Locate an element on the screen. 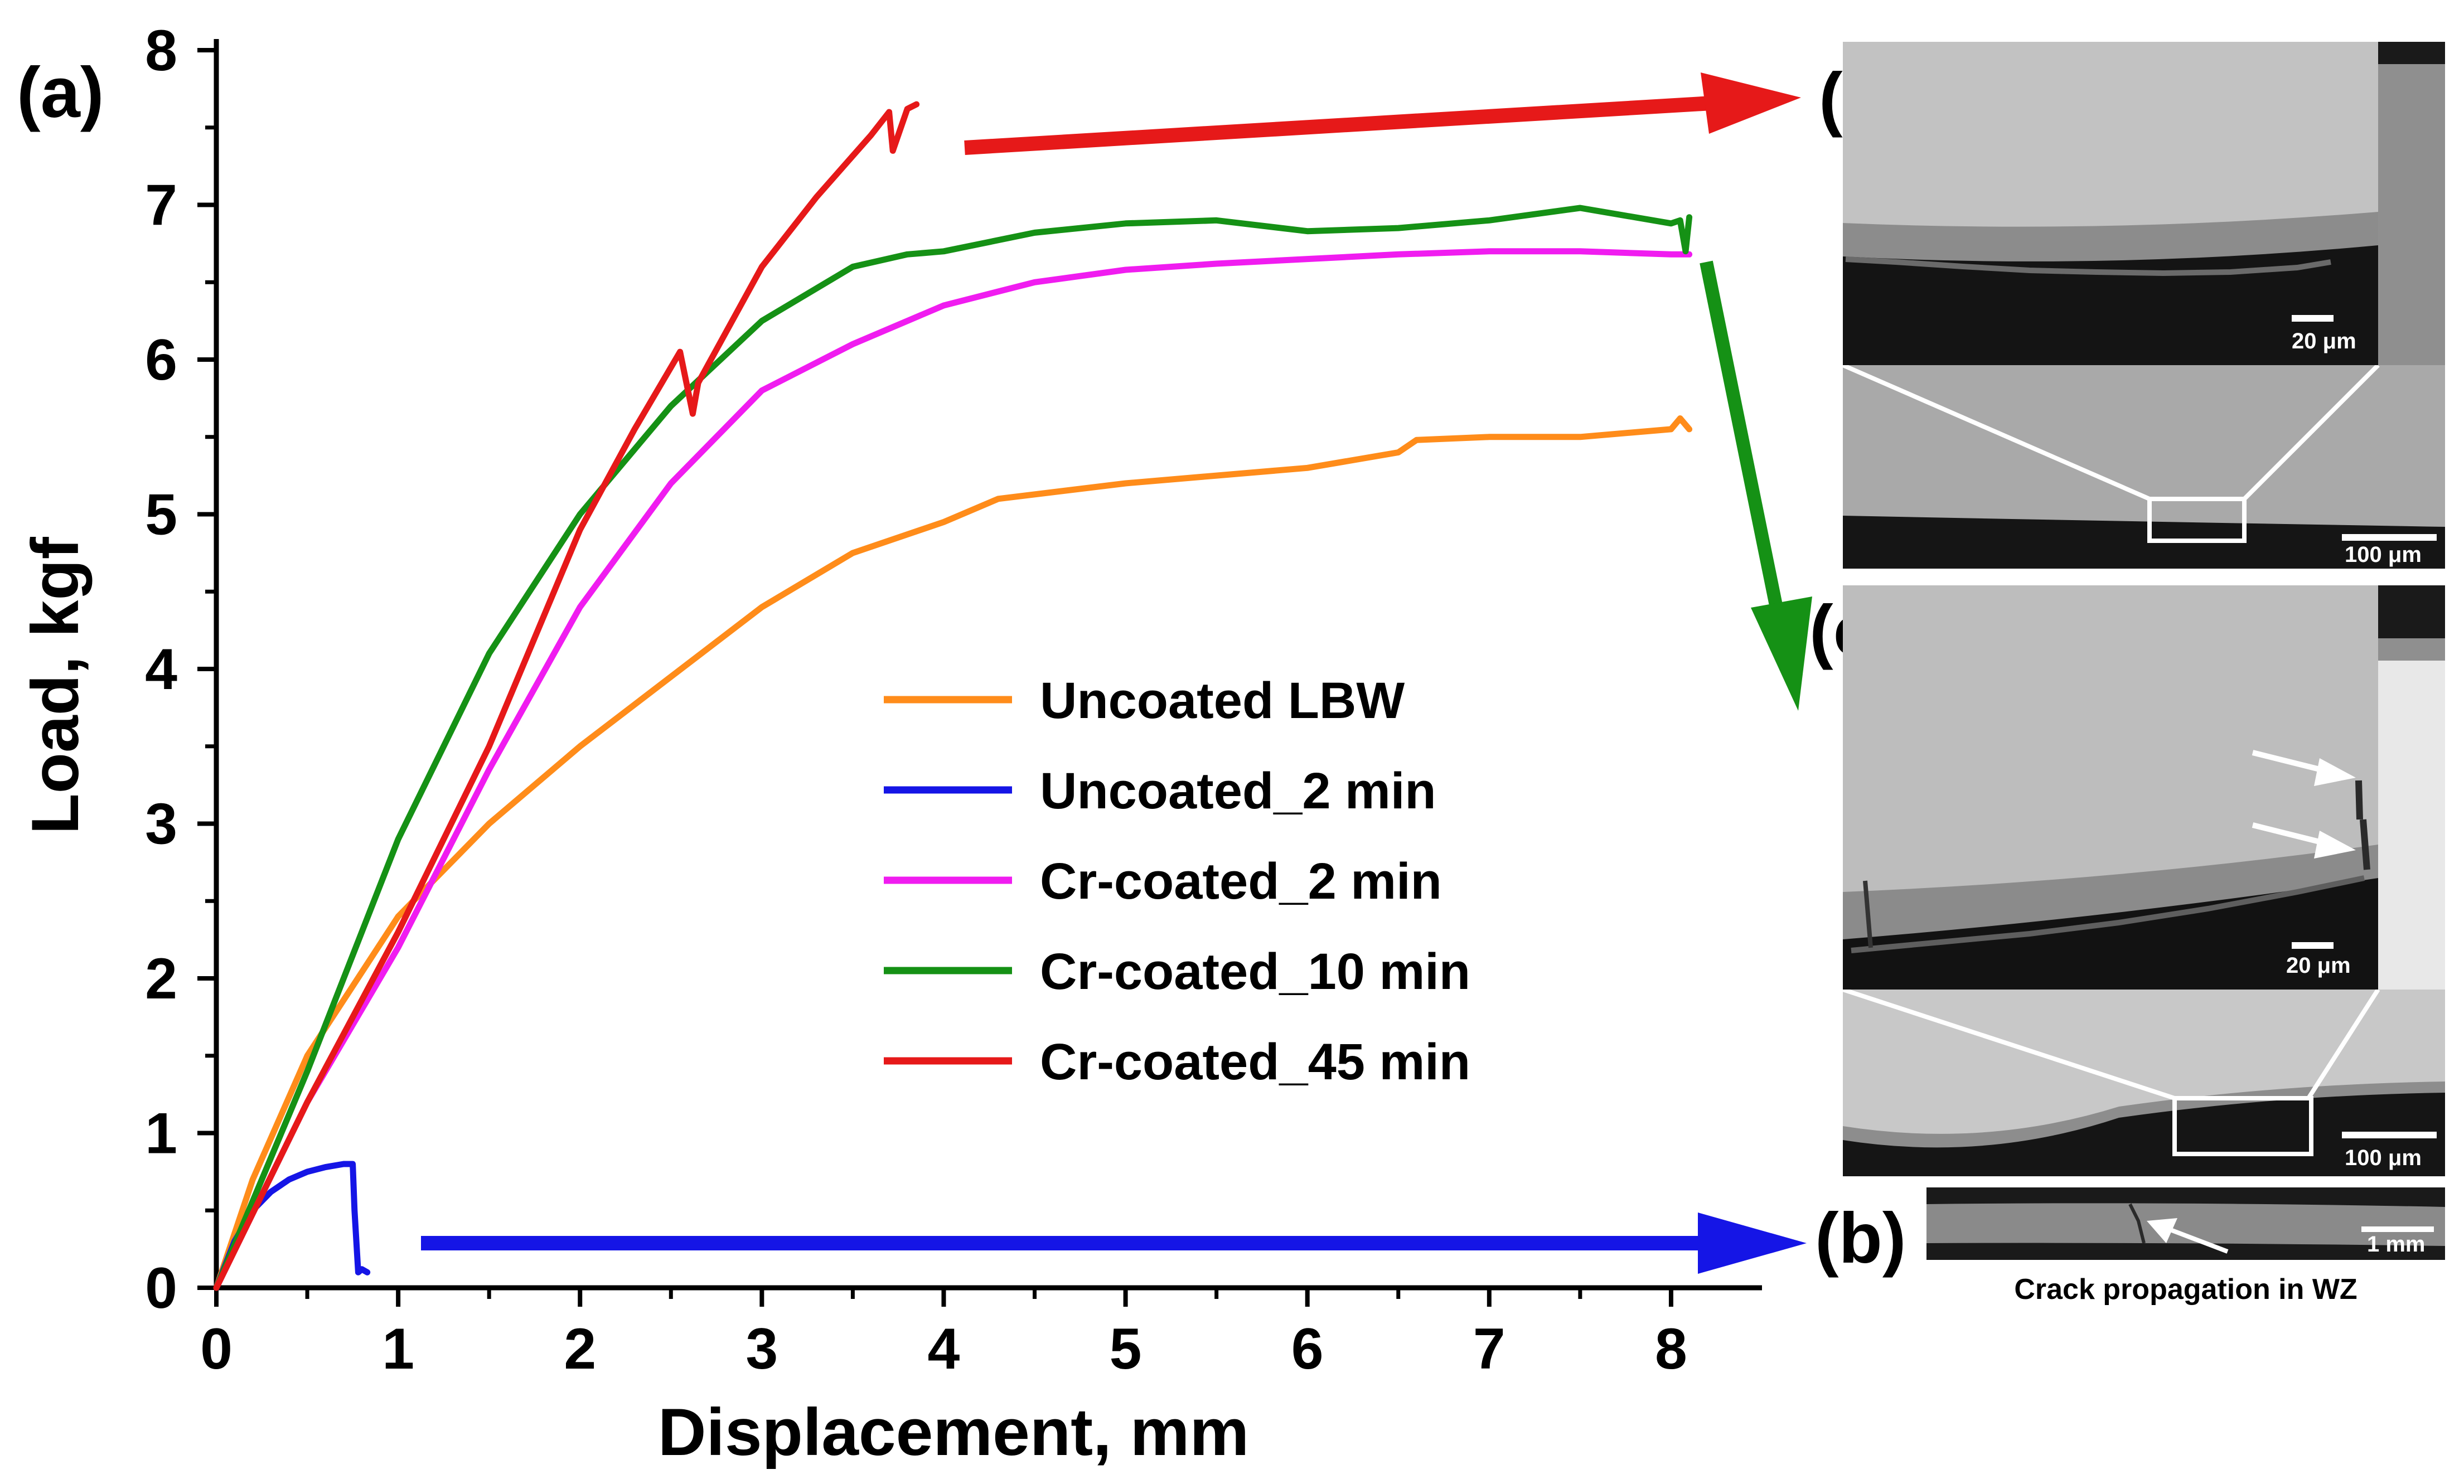 The width and height of the screenshot is (2464, 1484). micrograph-d-gap is located at coordinates (2144, 542).